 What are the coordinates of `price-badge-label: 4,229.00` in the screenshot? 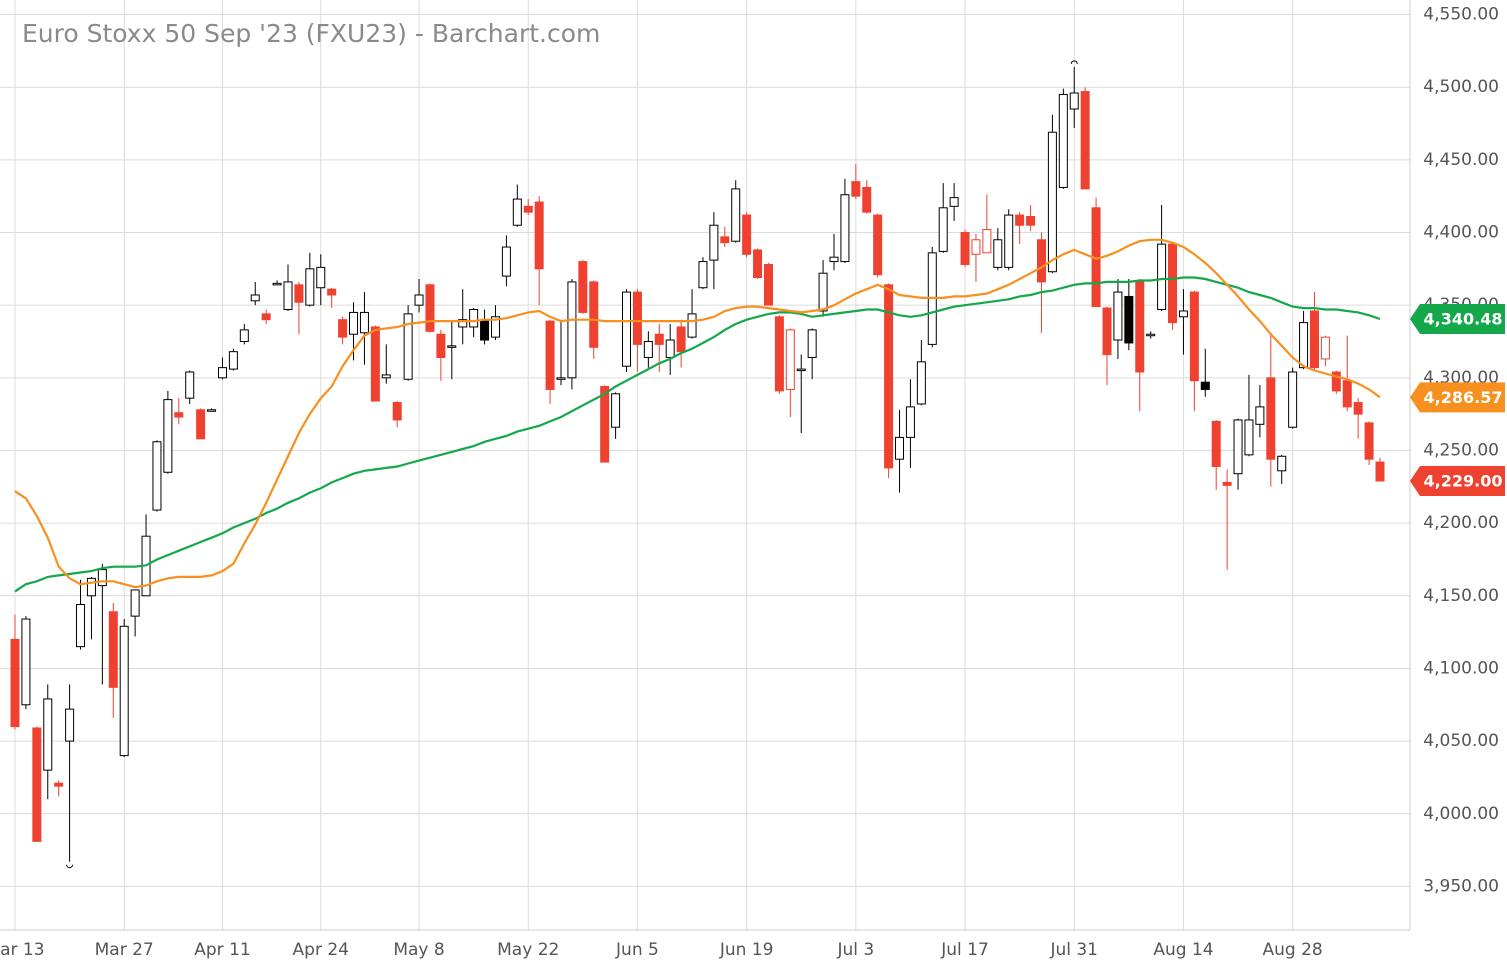 It's located at (1463, 480).